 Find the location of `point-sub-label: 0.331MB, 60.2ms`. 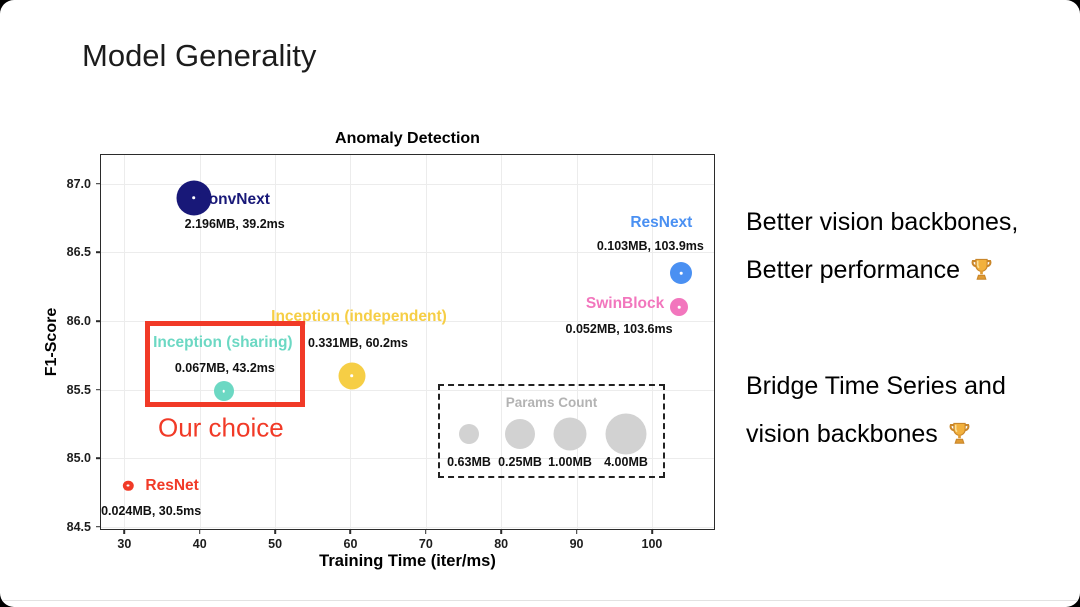

point-sub-label: 0.331MB, 60.2ms is located at coordinates (357, 342).